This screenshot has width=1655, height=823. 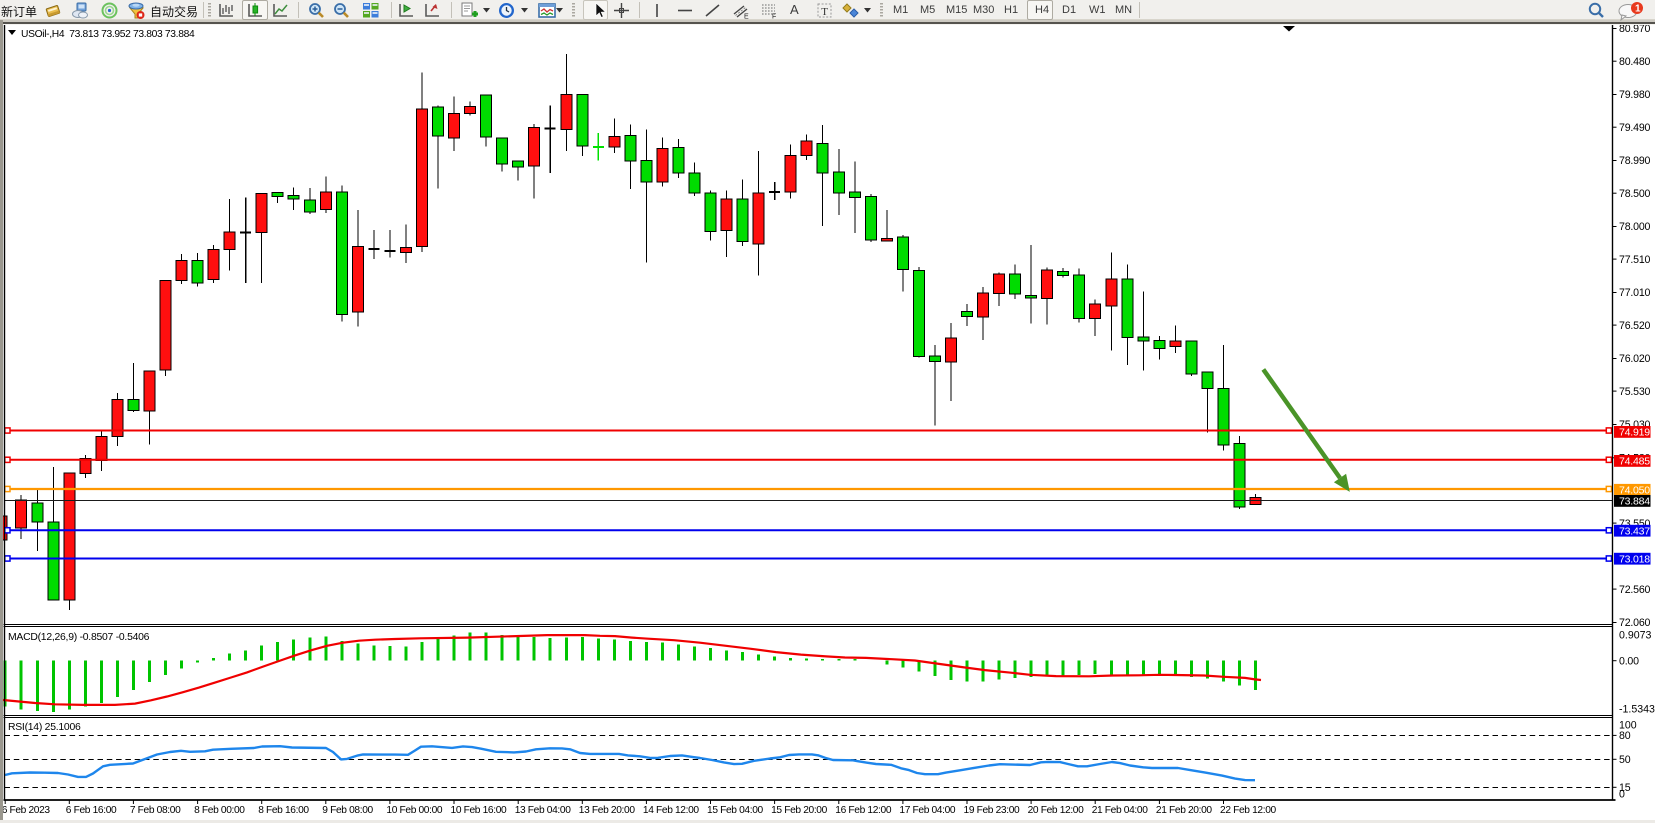 What do you see at coordinates (735, 810) in the screenshot?
I see `svg-text: 15 Feb 04:00` at bounding box center [735, 810].